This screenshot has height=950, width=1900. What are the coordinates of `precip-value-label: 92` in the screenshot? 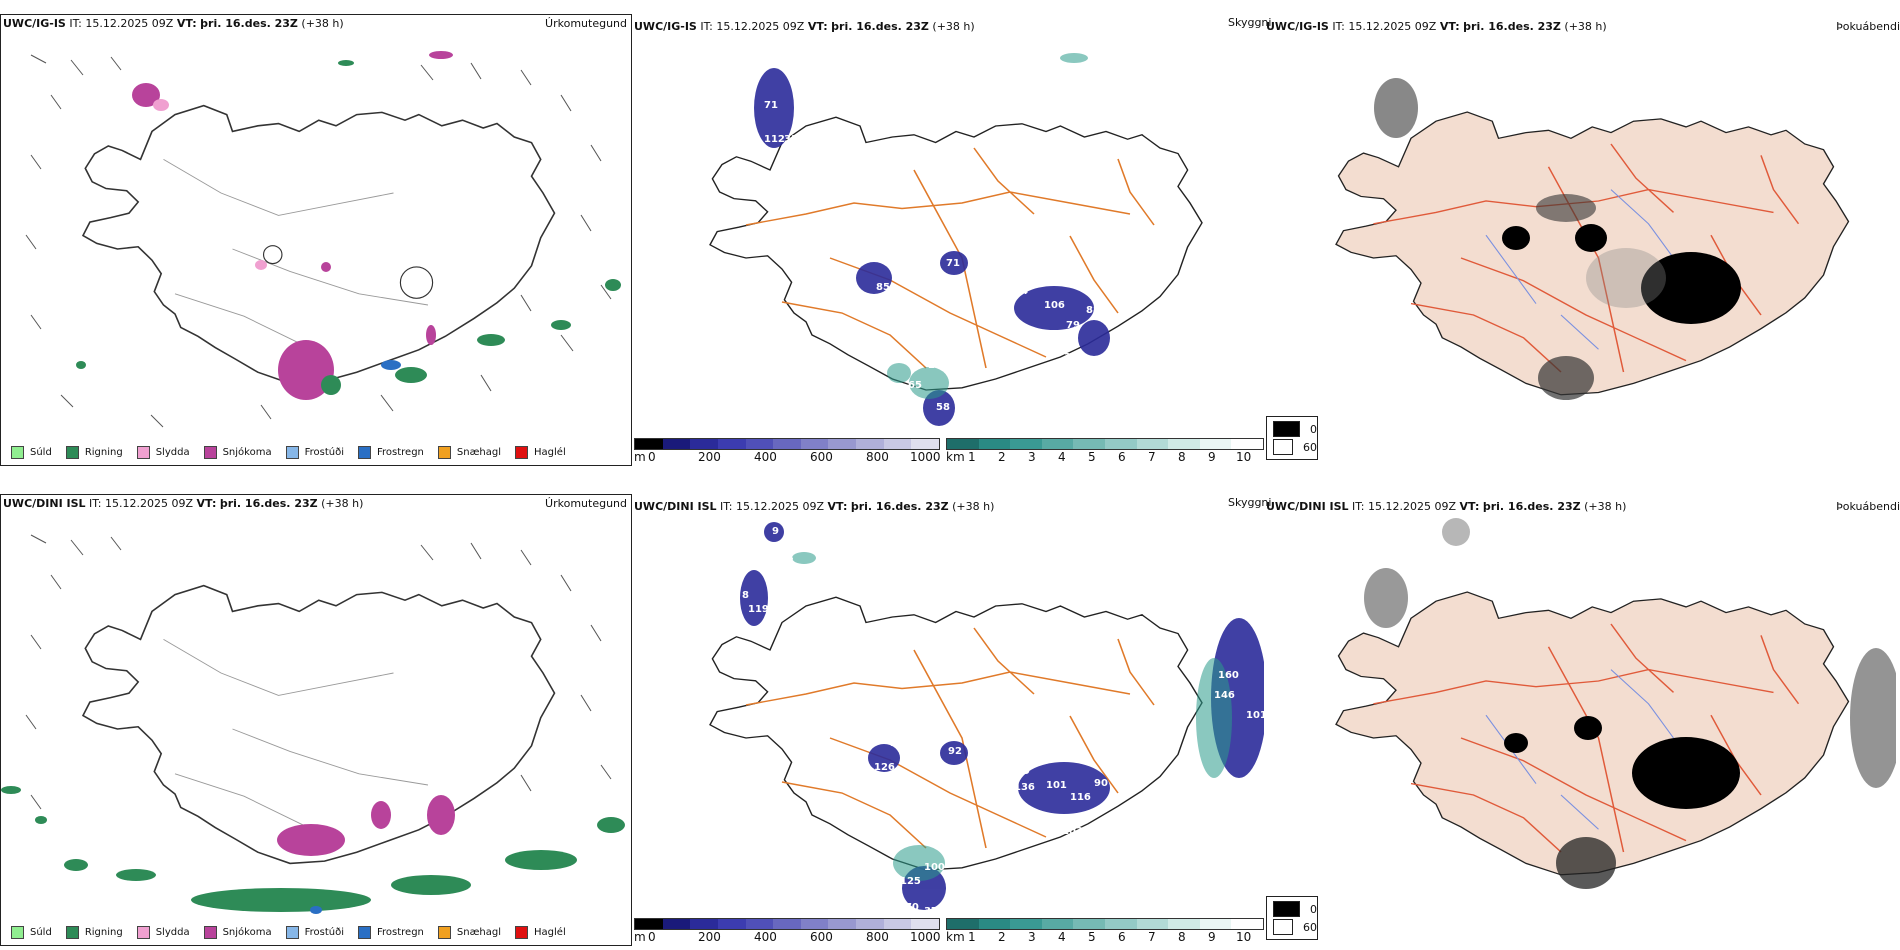 It's located at (955, 751).